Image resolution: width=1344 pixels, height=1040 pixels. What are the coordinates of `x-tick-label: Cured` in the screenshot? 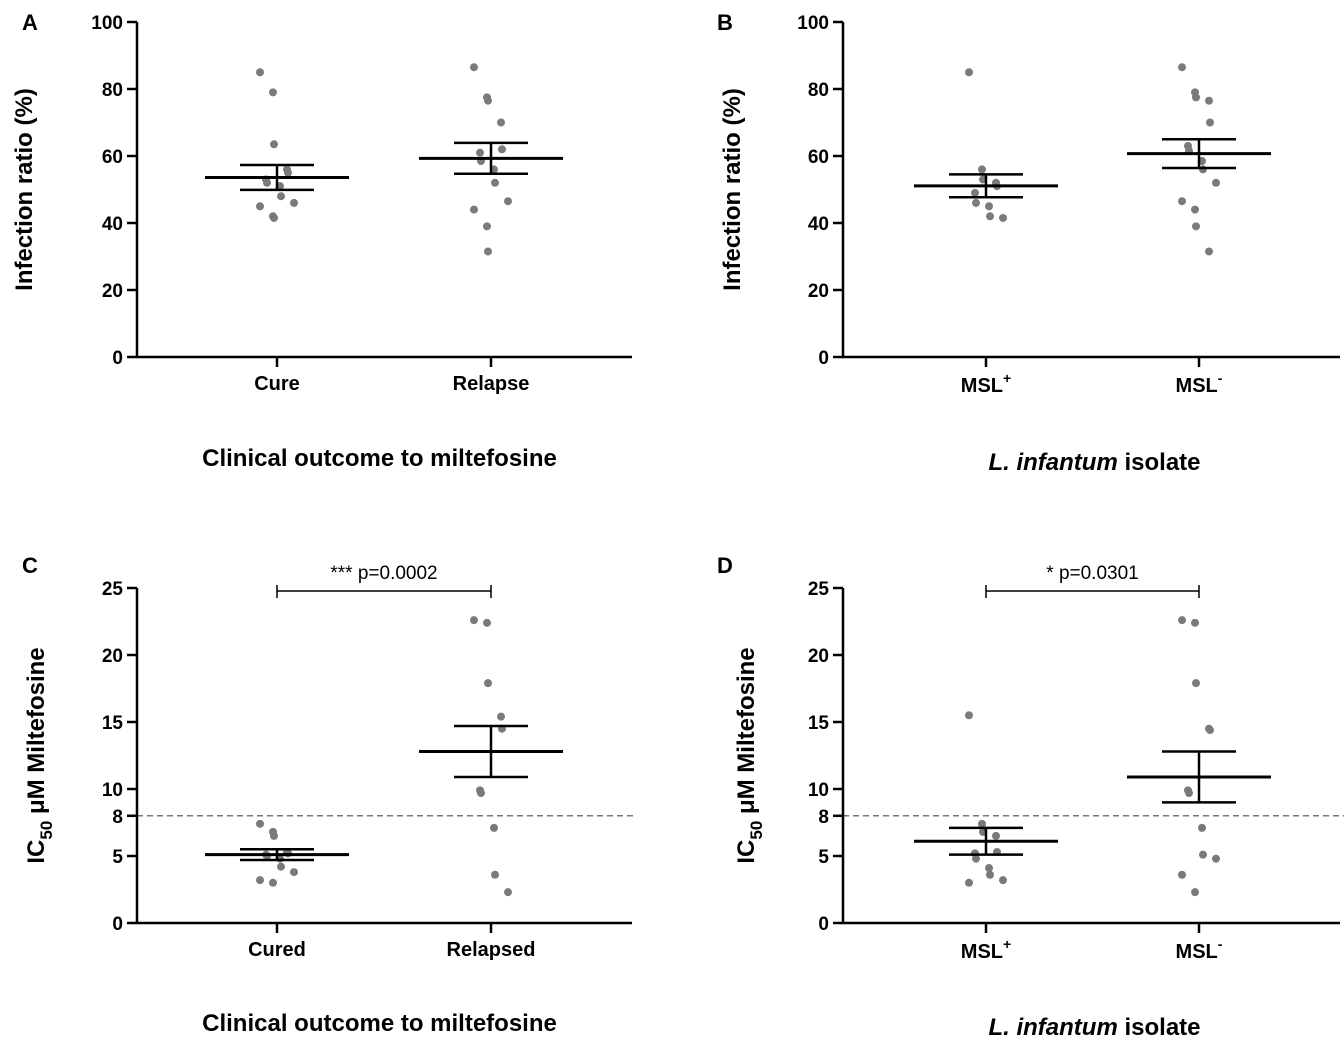 It's located at (277, 950).